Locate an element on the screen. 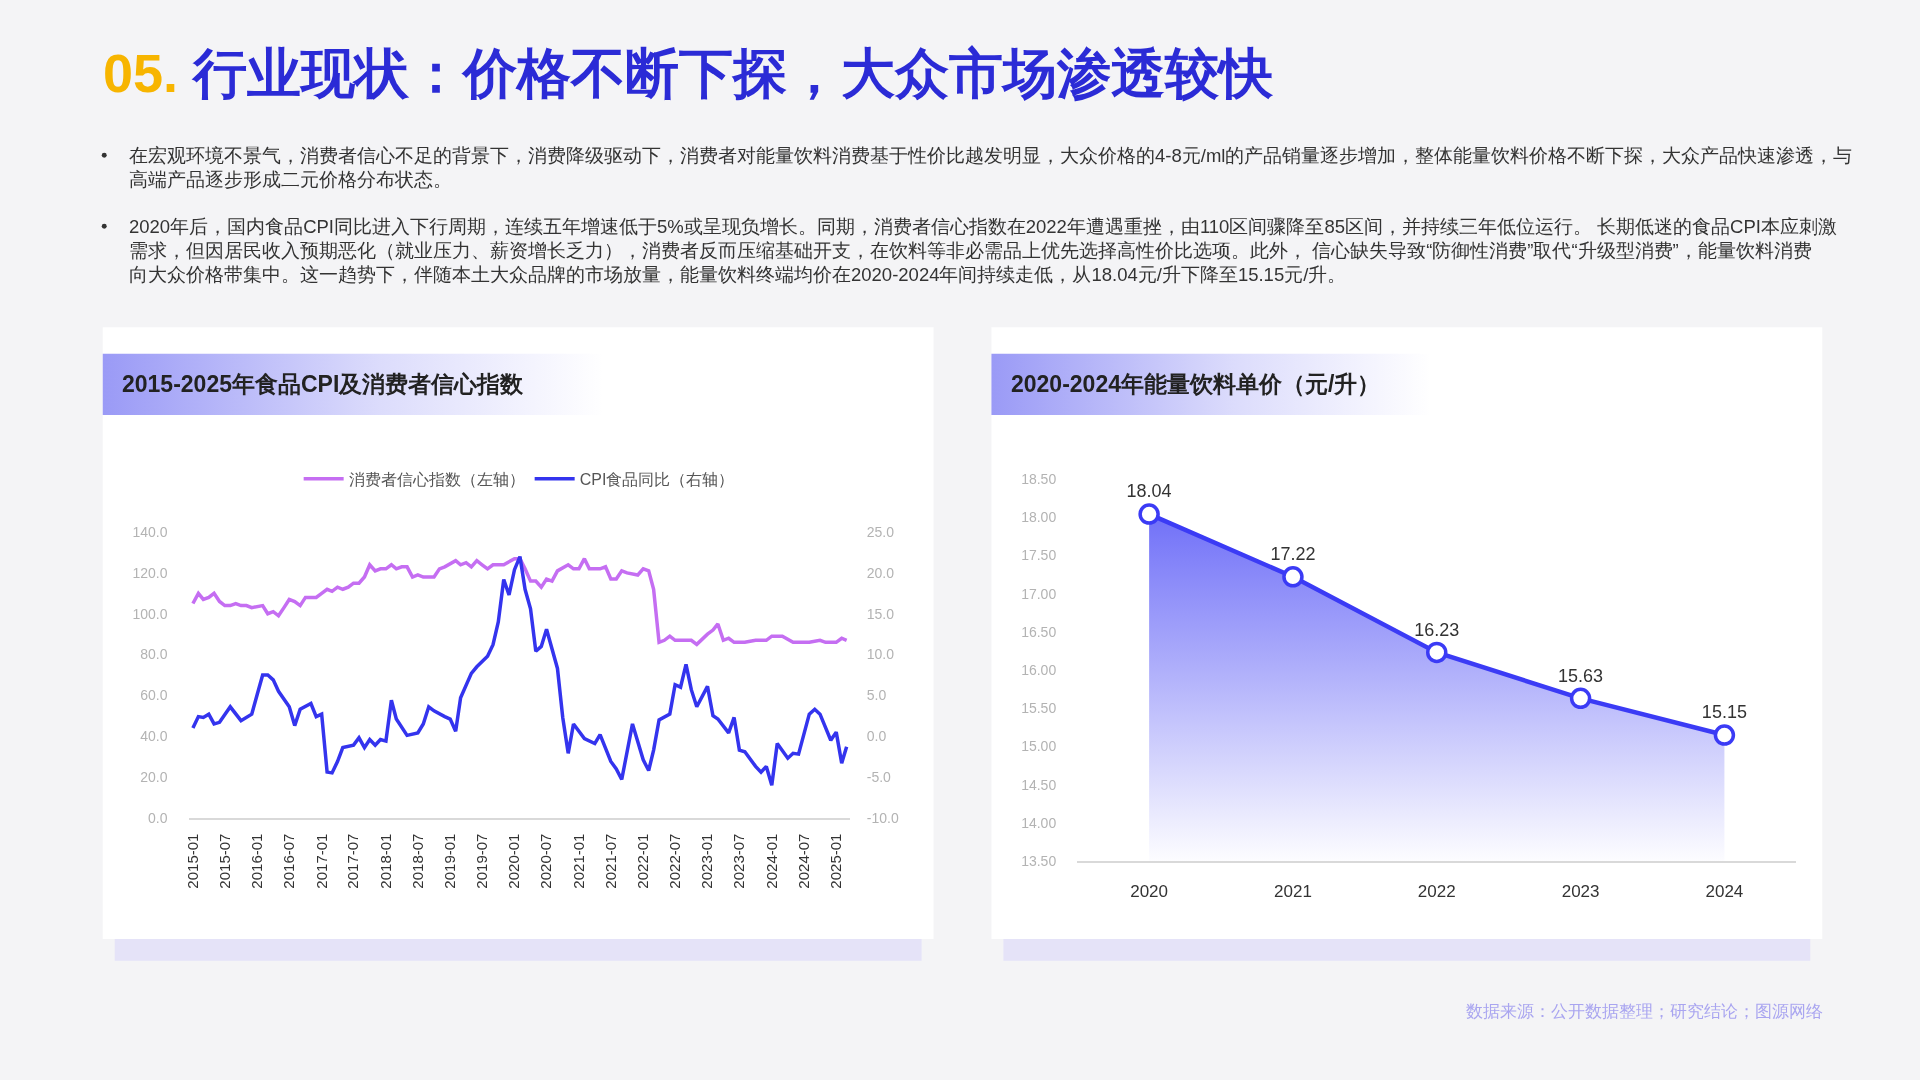 This screenshot has width=1920, height=1080. x-tick-label: 2022-07 is located at coordinates (674, 861).